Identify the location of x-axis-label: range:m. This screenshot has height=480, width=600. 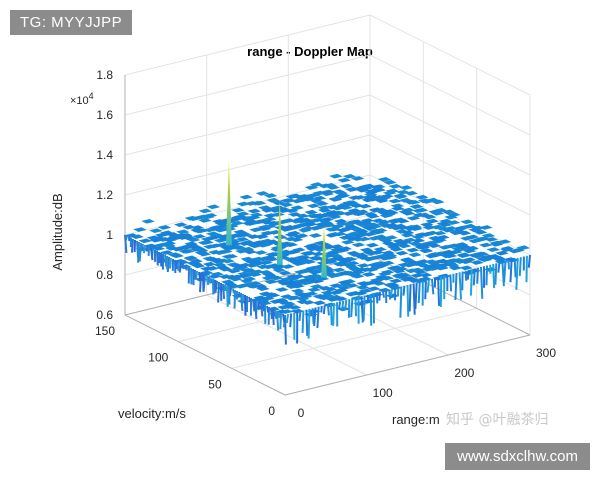
(416, 419).